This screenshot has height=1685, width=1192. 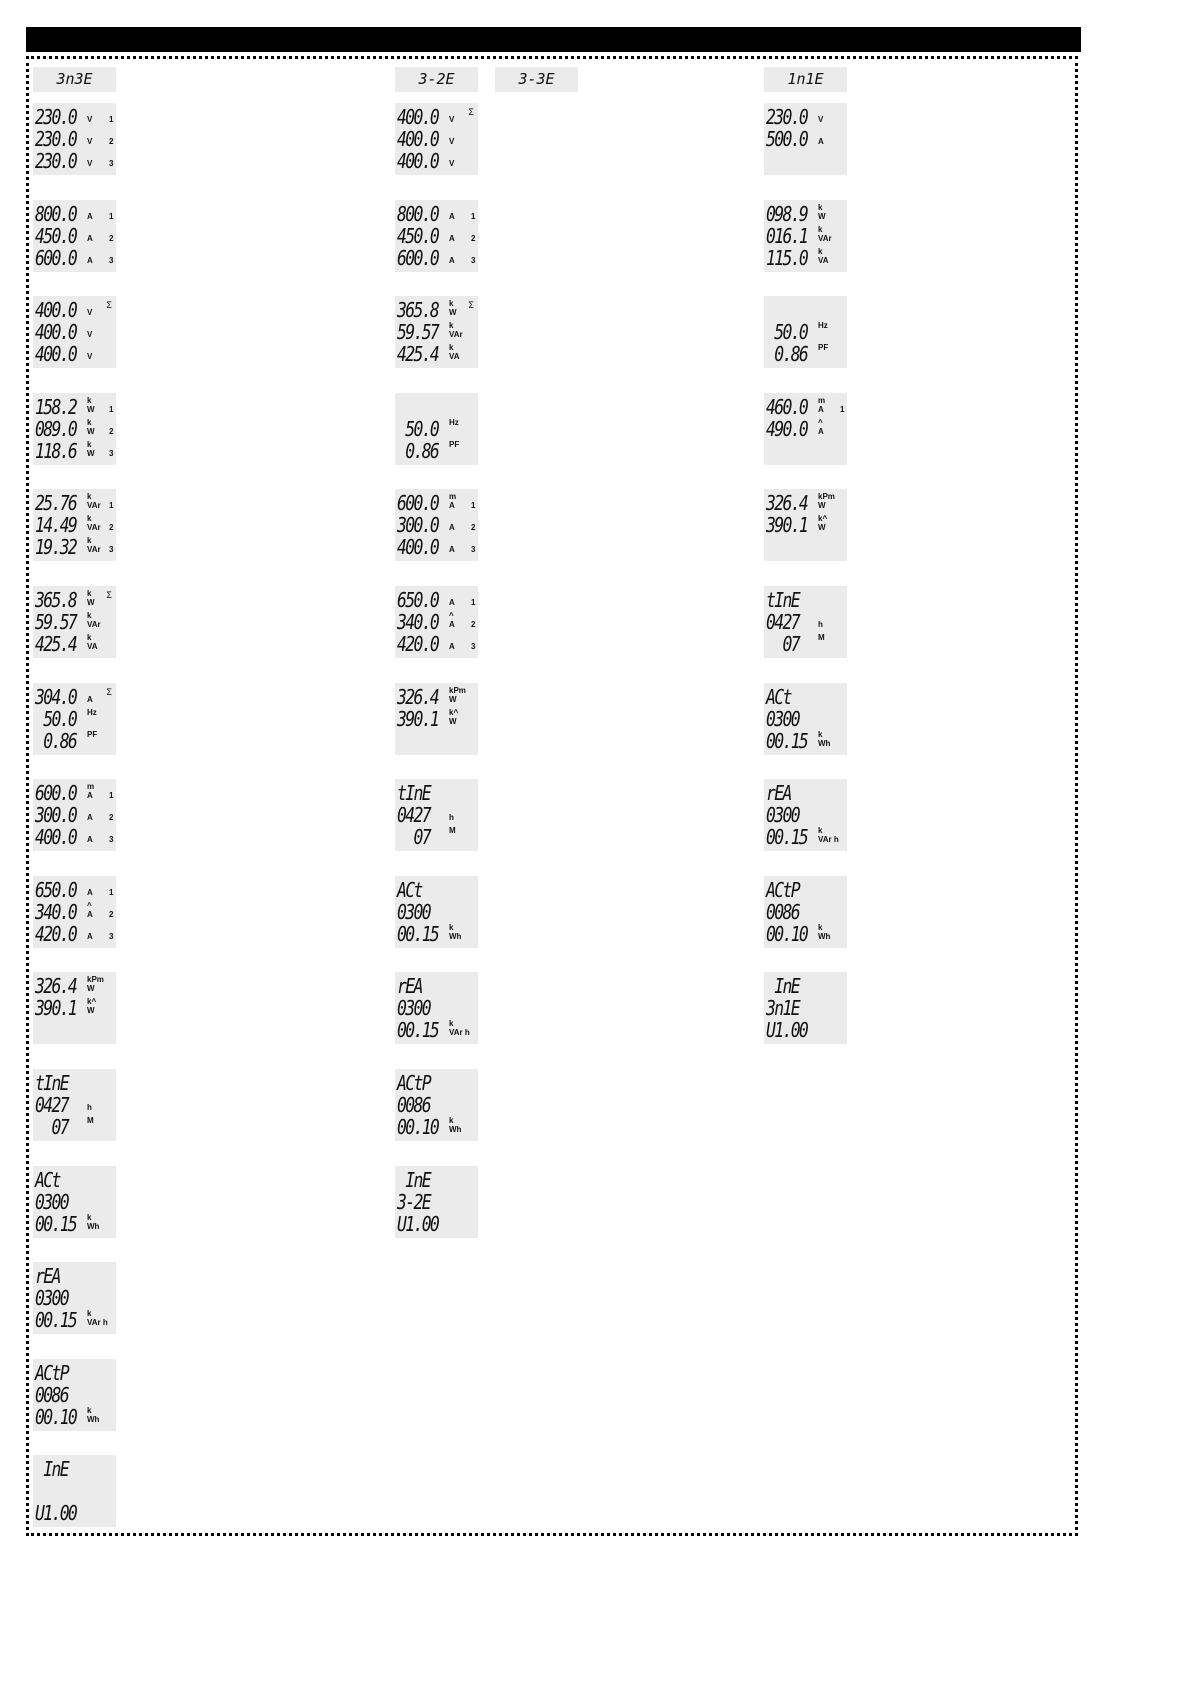 I want to click on unit-prefix: ^, so click(x=451, y=615).